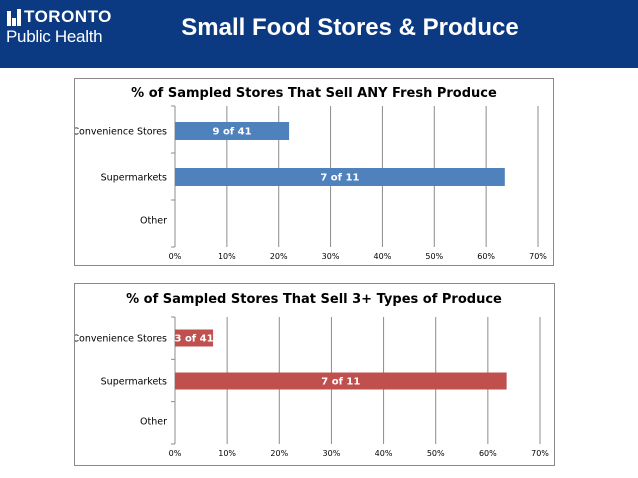  What do you see at coordinates (350, 27) in the screenshot?
I see `slide-title: Small Food Stores & Produce` at bounding box center [350, 27].